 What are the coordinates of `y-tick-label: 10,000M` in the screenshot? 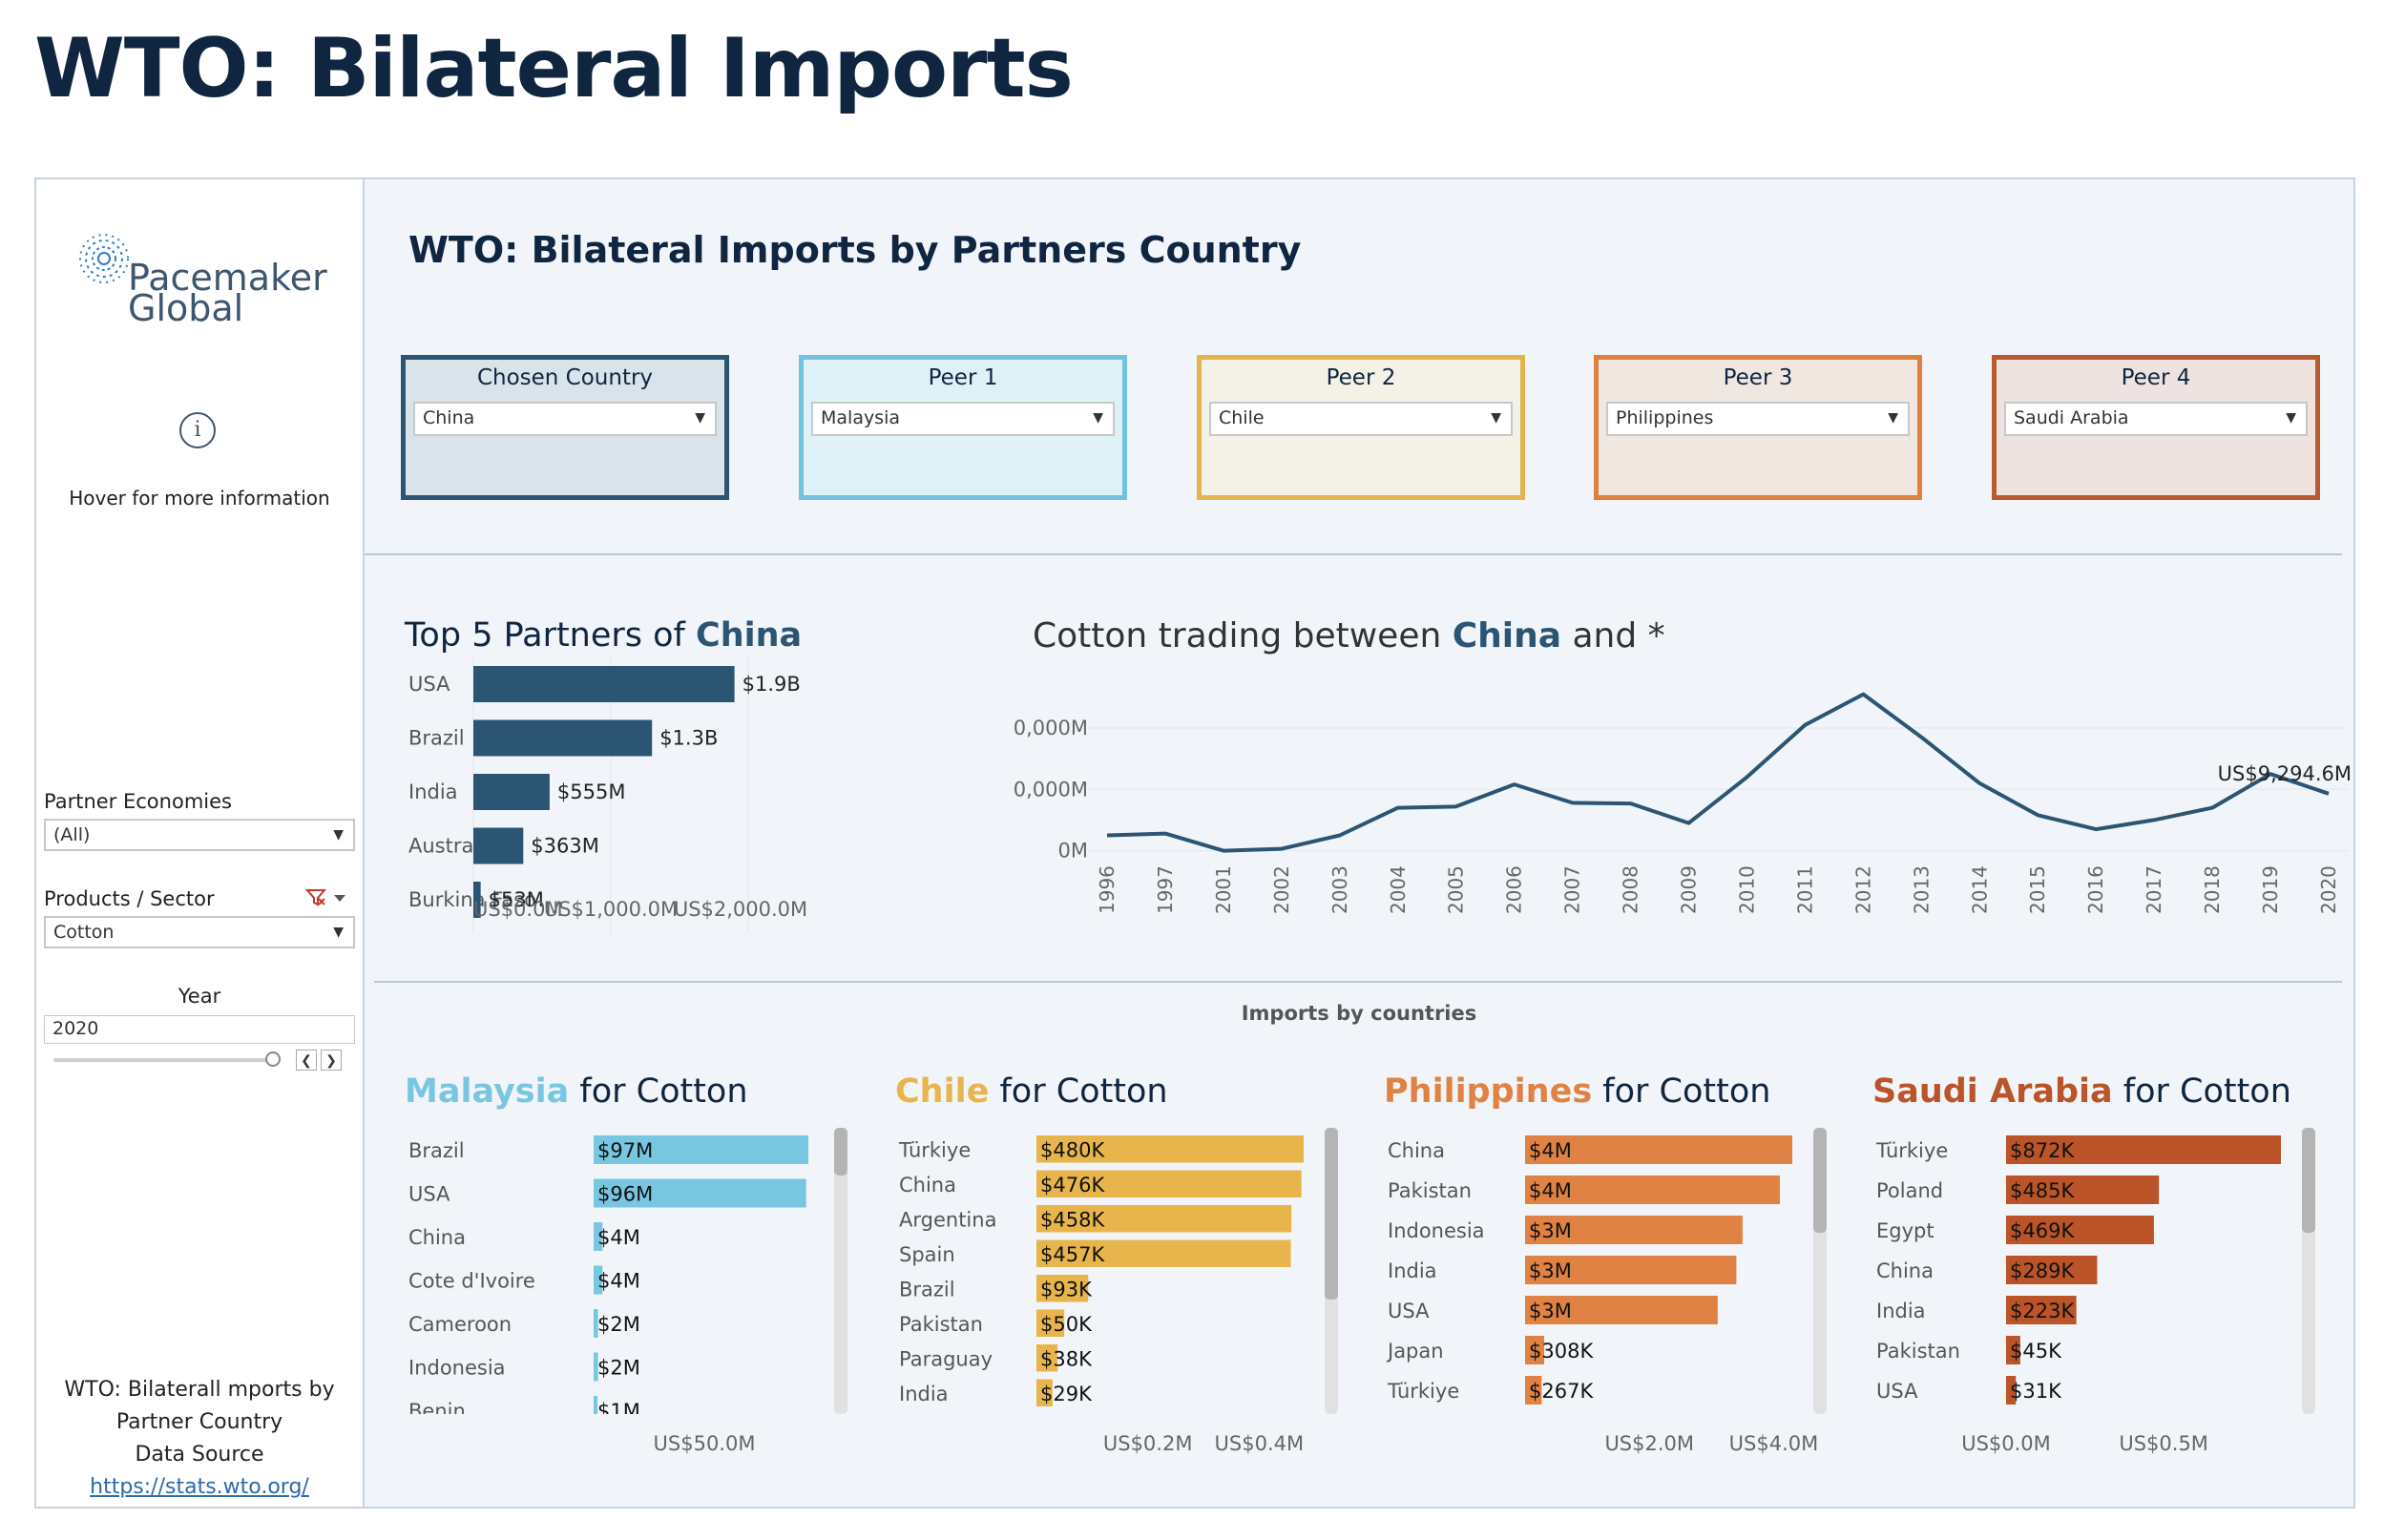 It's located at (1051, 790).